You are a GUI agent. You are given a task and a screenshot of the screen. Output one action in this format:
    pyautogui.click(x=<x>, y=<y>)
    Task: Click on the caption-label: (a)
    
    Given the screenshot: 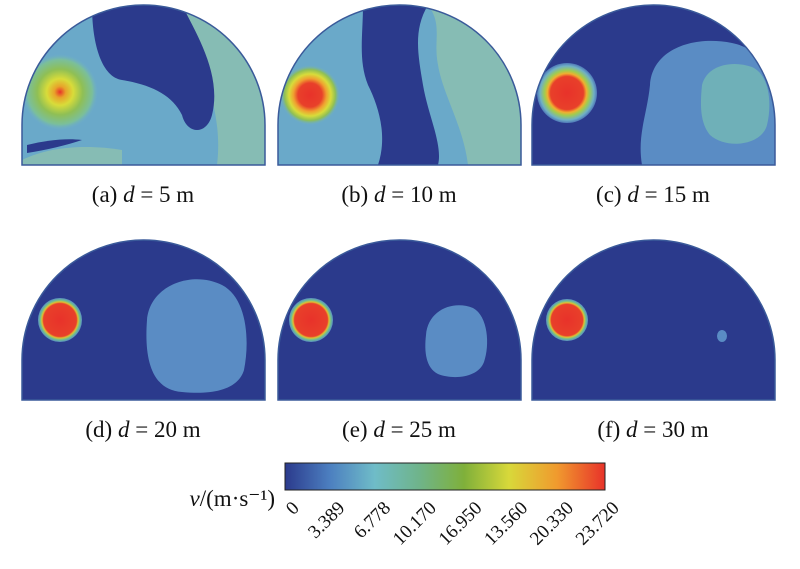 What is the action you would take?
    pyautogui.click(x=105, y=194)
    